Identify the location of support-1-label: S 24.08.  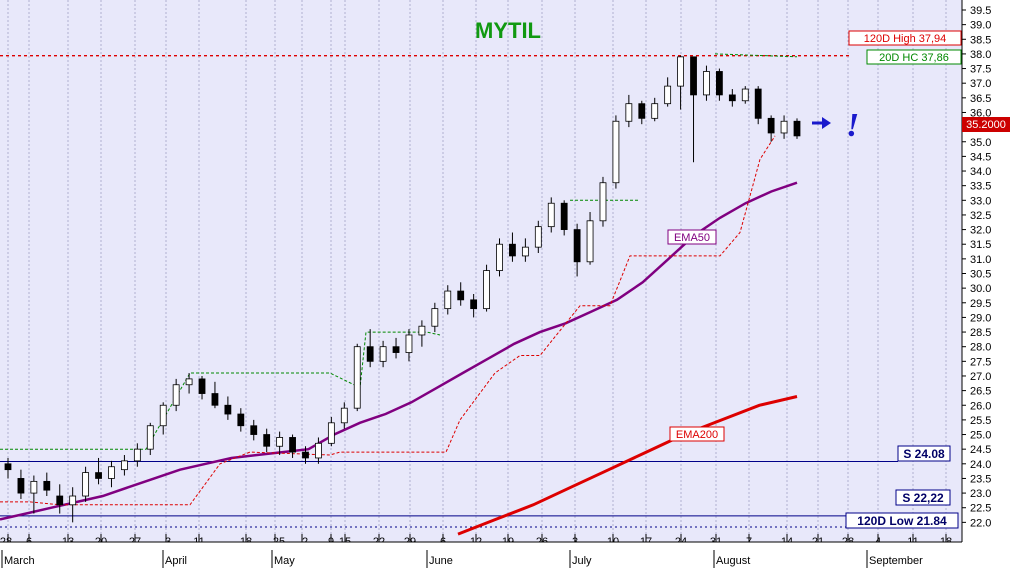
(924, 454).